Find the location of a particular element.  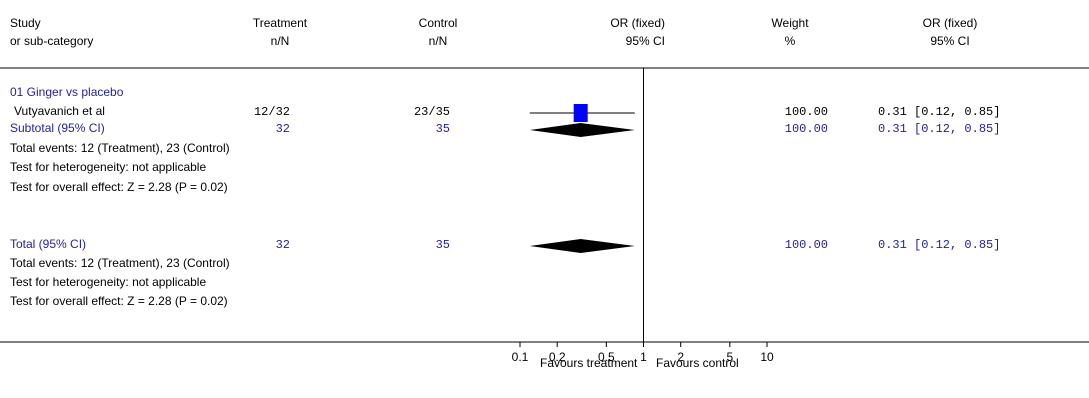

study-weight: 100.00 is located at coordinates (806, 112).